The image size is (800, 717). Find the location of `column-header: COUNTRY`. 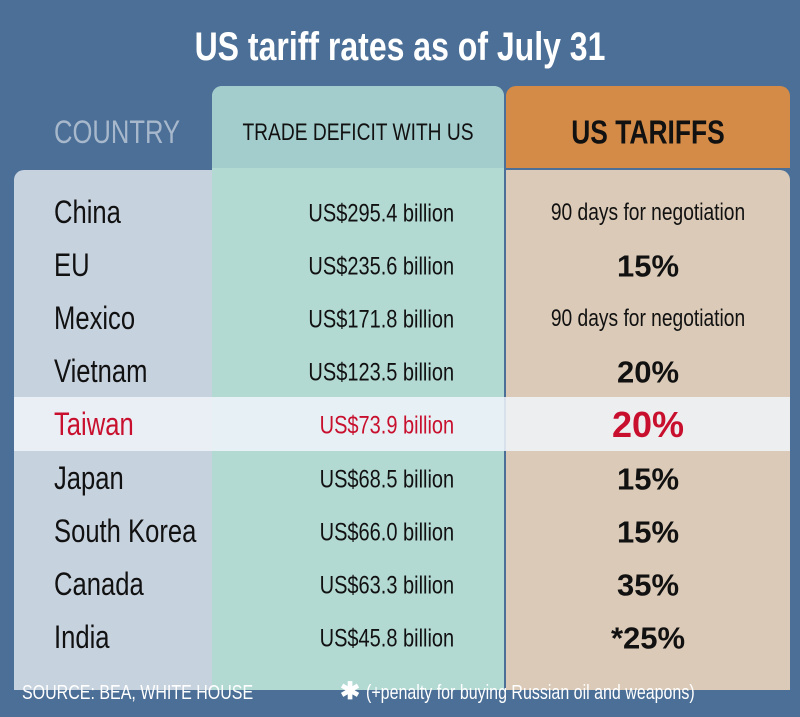

column-header: COUNTRY is located at coordinates (117, 132).